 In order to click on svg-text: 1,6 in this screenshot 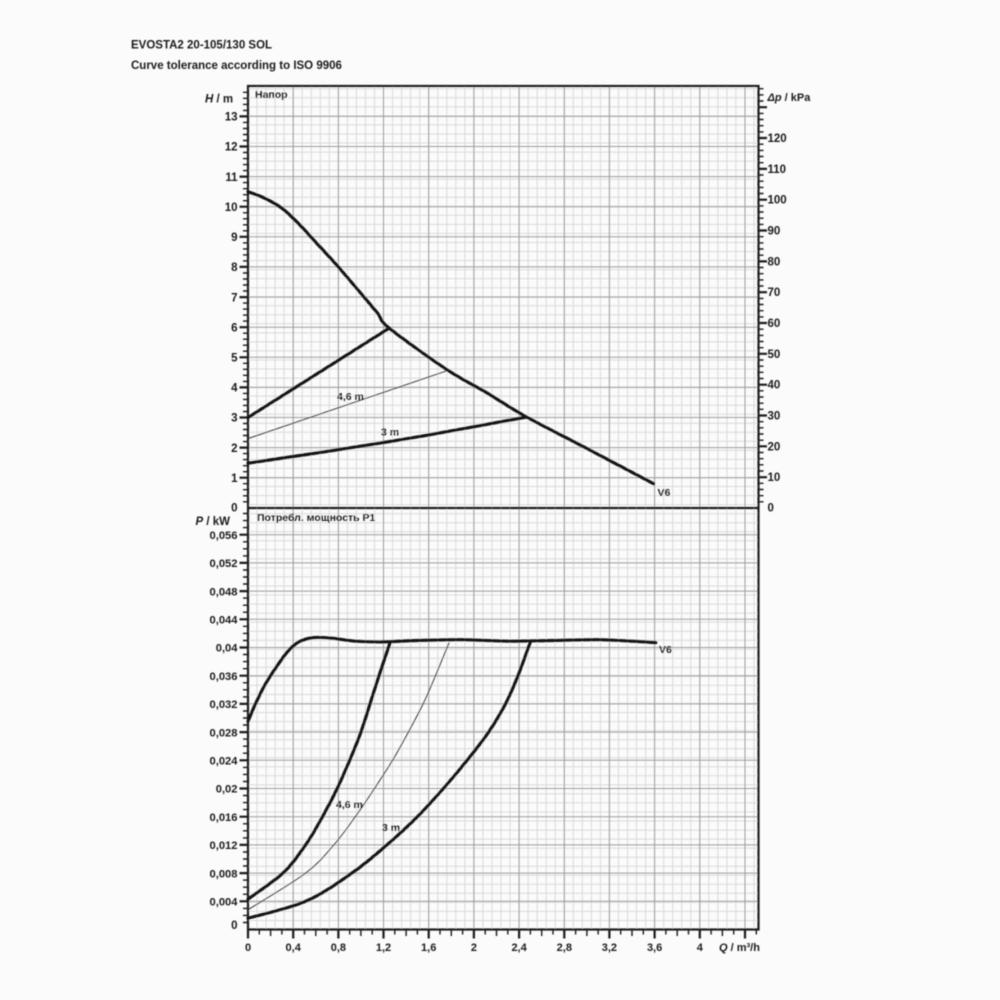, I will do `click(428, 948)`.